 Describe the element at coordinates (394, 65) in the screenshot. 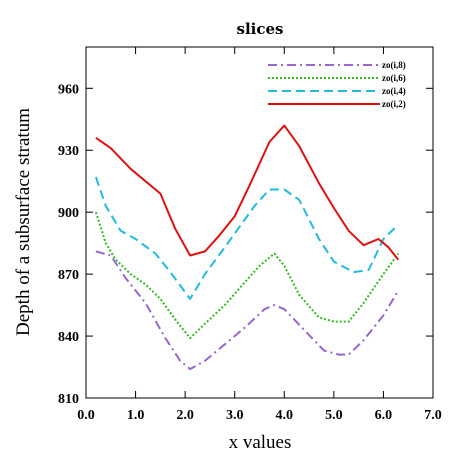

I see `legend-label: zo(i,8)` at that location.